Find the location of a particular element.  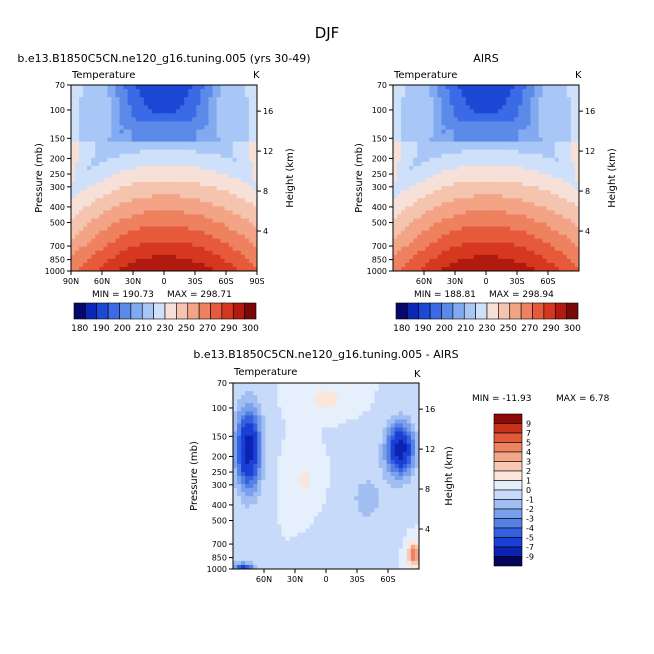

x-tick-label: 60S is located at coordinates (225, 281).